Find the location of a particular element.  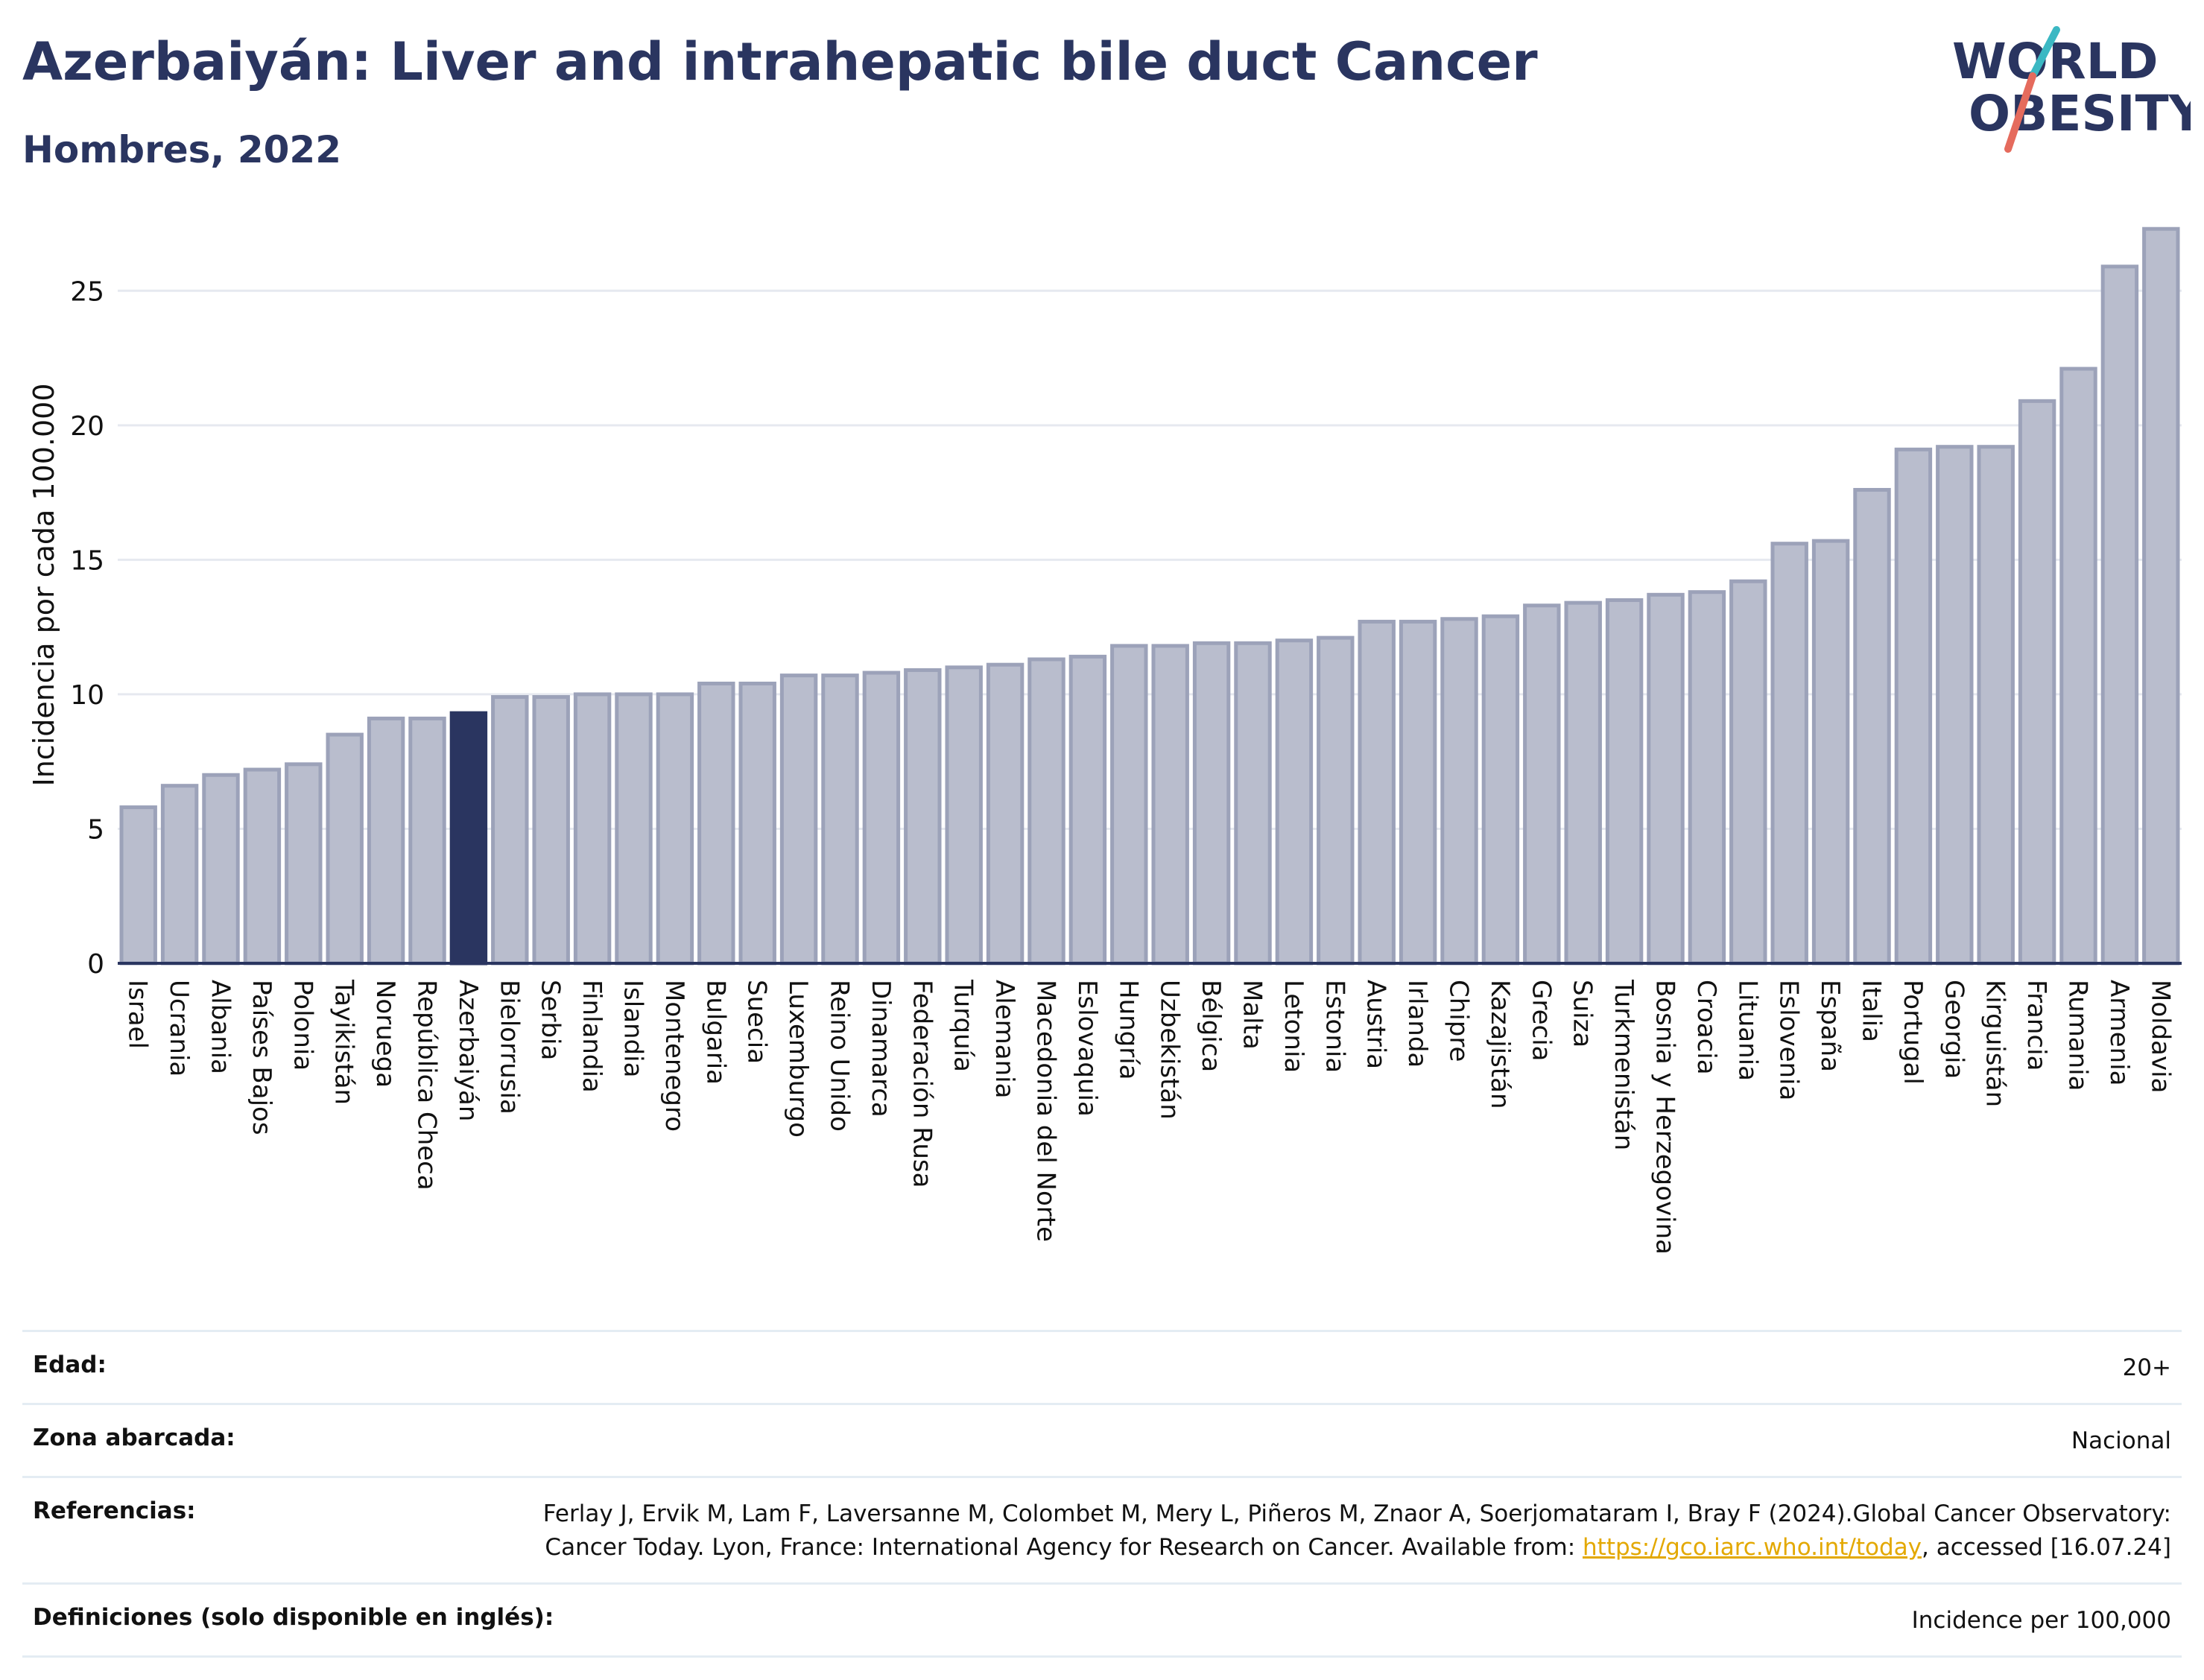

x-tick-label: Uzbekistán is located at coordinates (1170, 1050).